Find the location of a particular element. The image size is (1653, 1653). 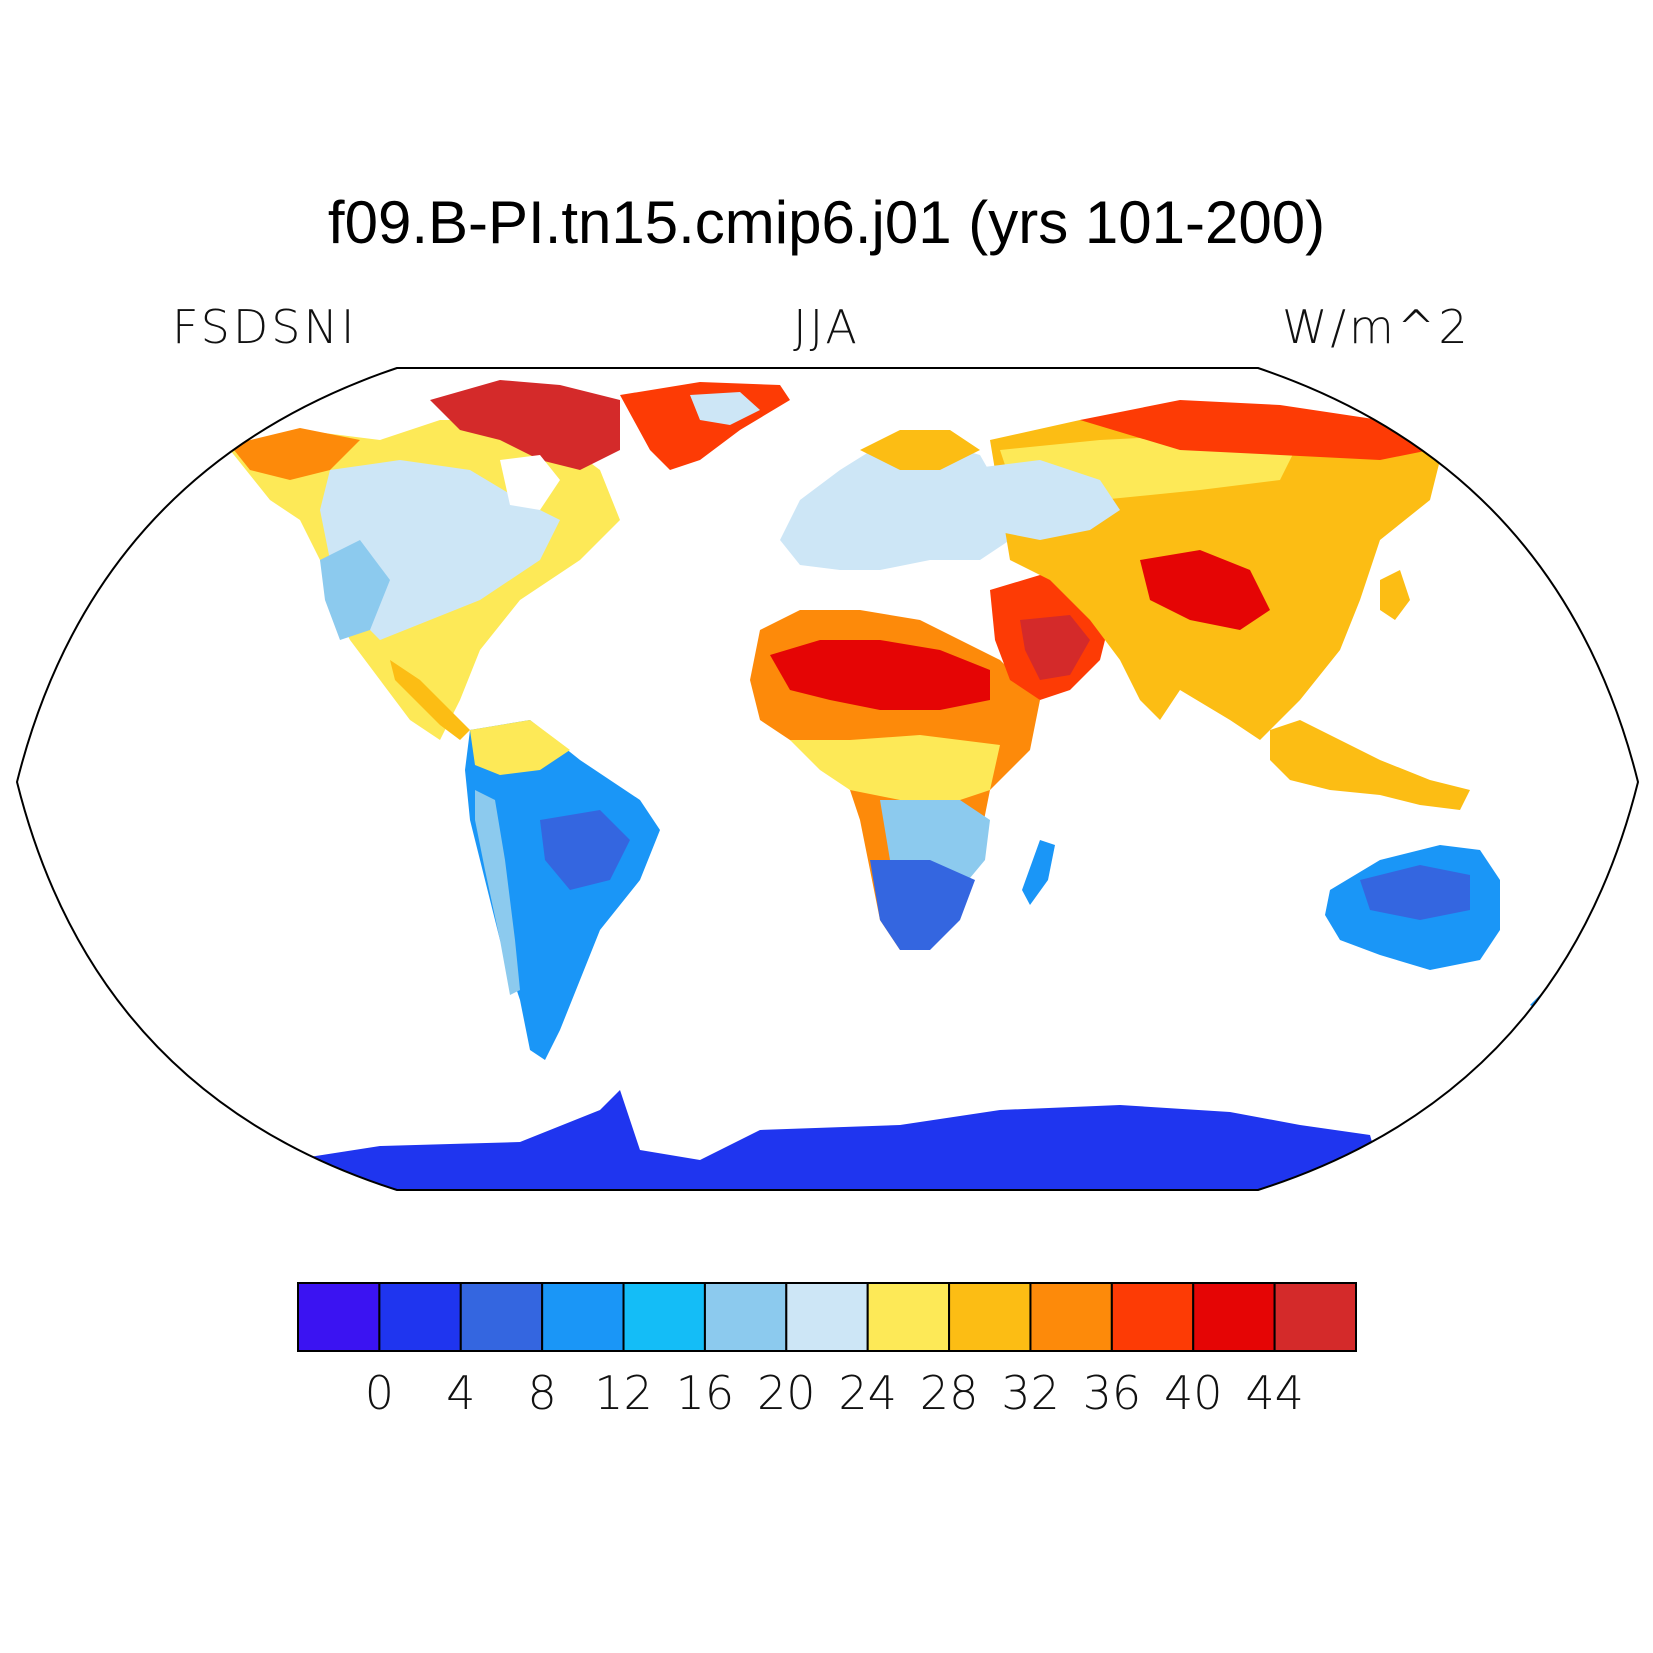

canada-north-region is located at coordinates (295, 454).